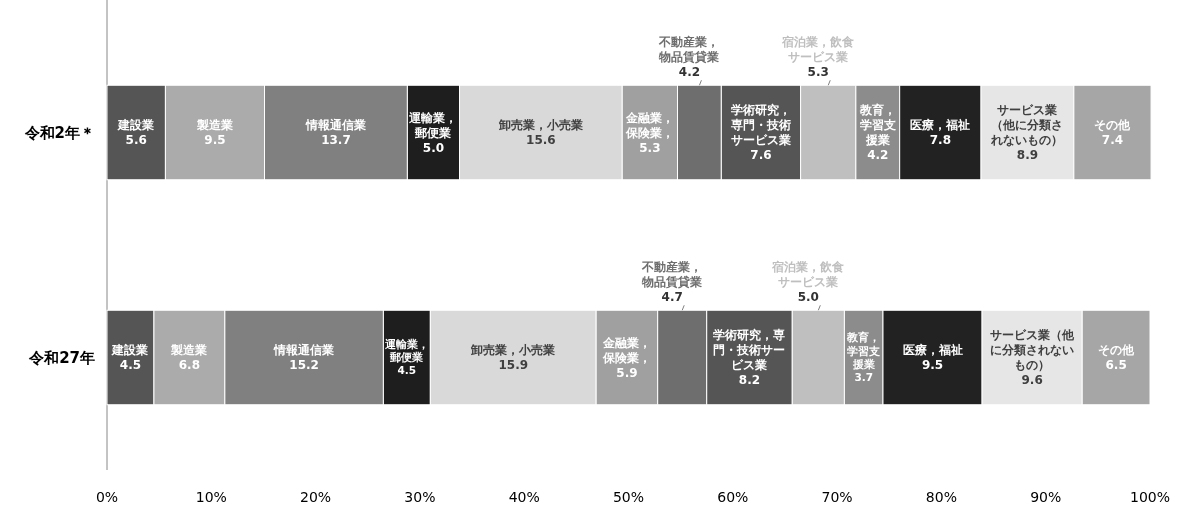 This screenshot has height=506, width=1185. I want to click on x-tick-label: 40%, so click(524, 497).